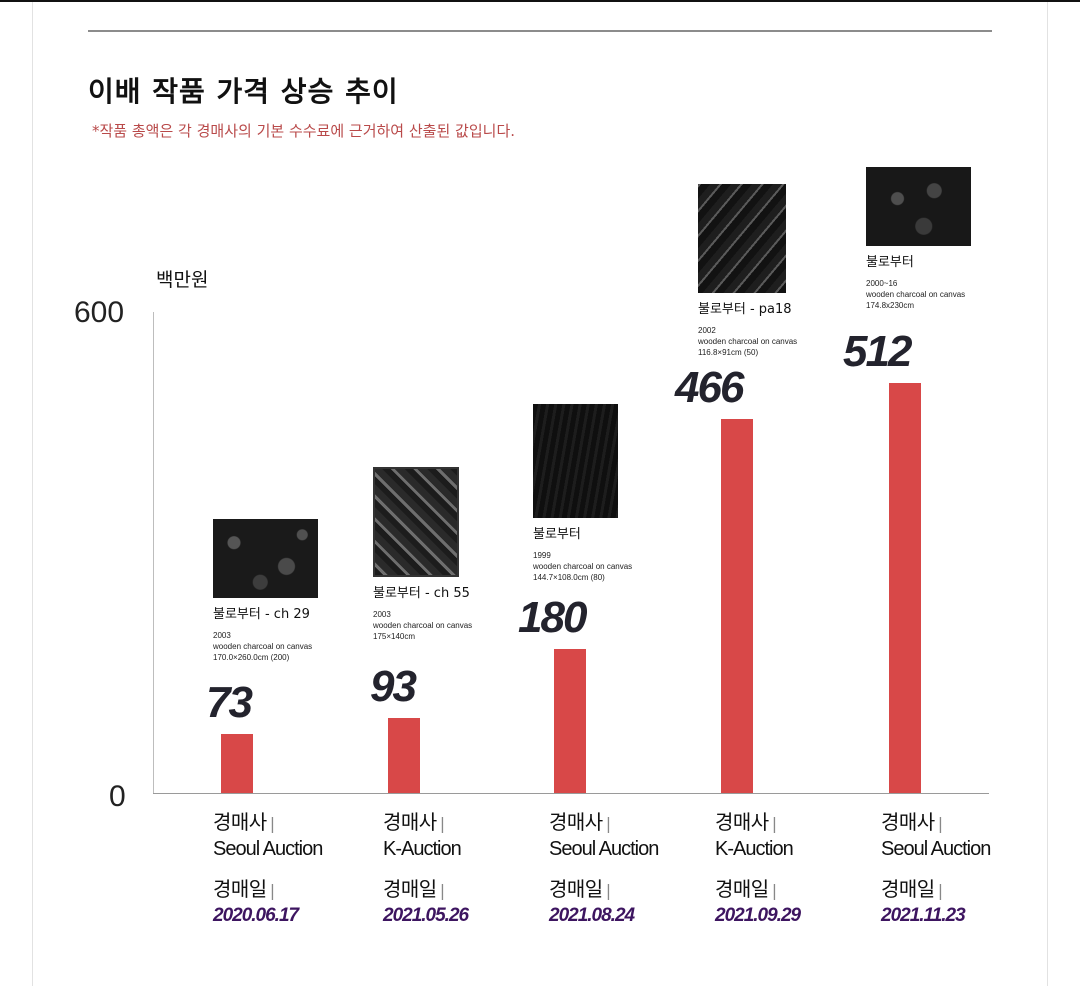 Image resolution: width=1080 pixels, height=986 pixels. Describe the element at coordinates (1047, 494) in the screenshot. I see `right-border` at that location.